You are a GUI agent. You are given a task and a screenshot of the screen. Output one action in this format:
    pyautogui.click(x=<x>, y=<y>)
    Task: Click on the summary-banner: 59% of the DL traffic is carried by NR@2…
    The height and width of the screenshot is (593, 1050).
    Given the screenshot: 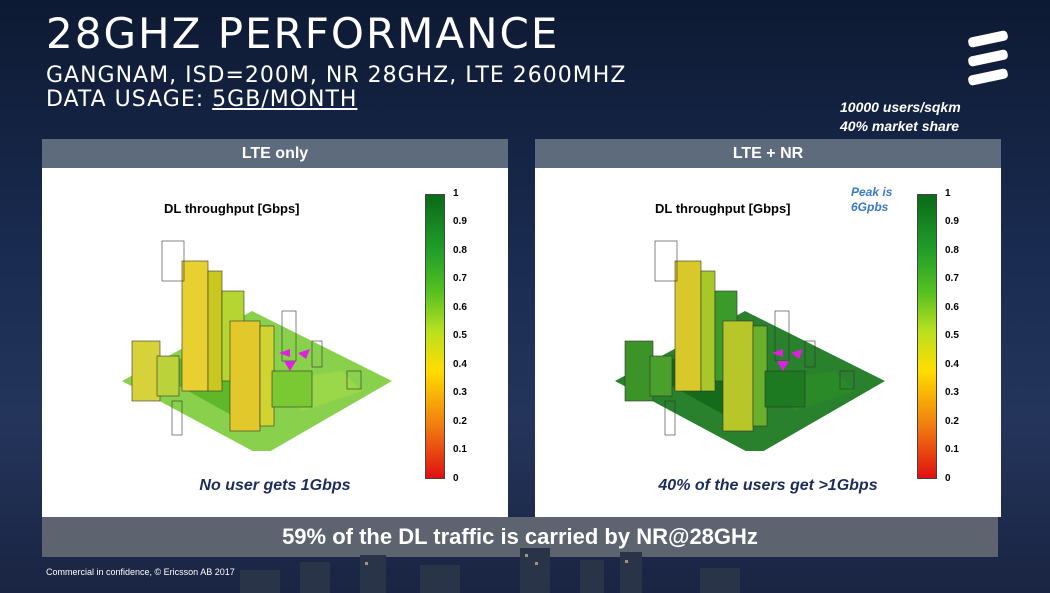 What is the action you would take?
    pyautogui.click(x=520, y=537)
    